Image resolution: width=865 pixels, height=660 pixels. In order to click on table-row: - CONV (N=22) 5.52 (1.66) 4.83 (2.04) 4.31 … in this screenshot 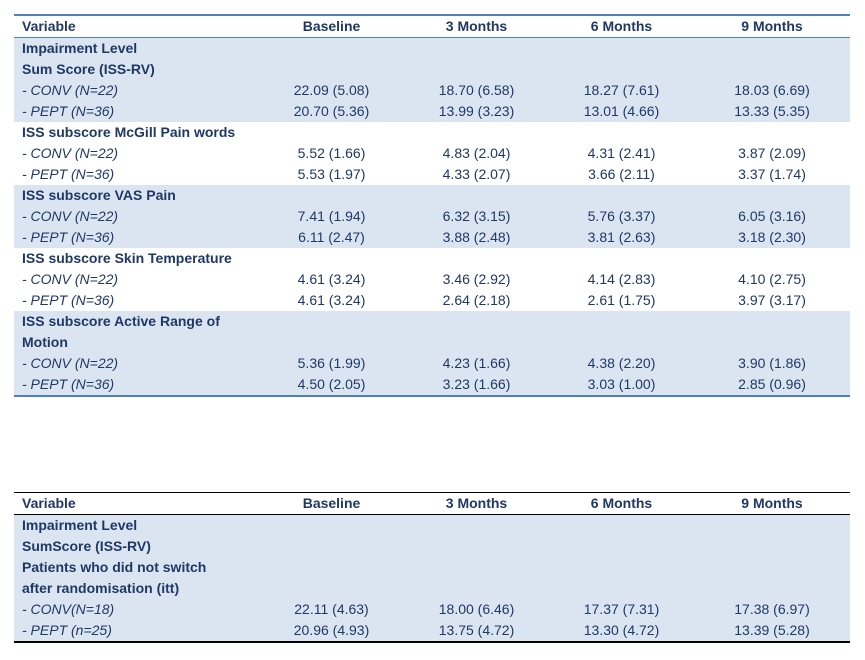, I will do `click(432, 153)`.